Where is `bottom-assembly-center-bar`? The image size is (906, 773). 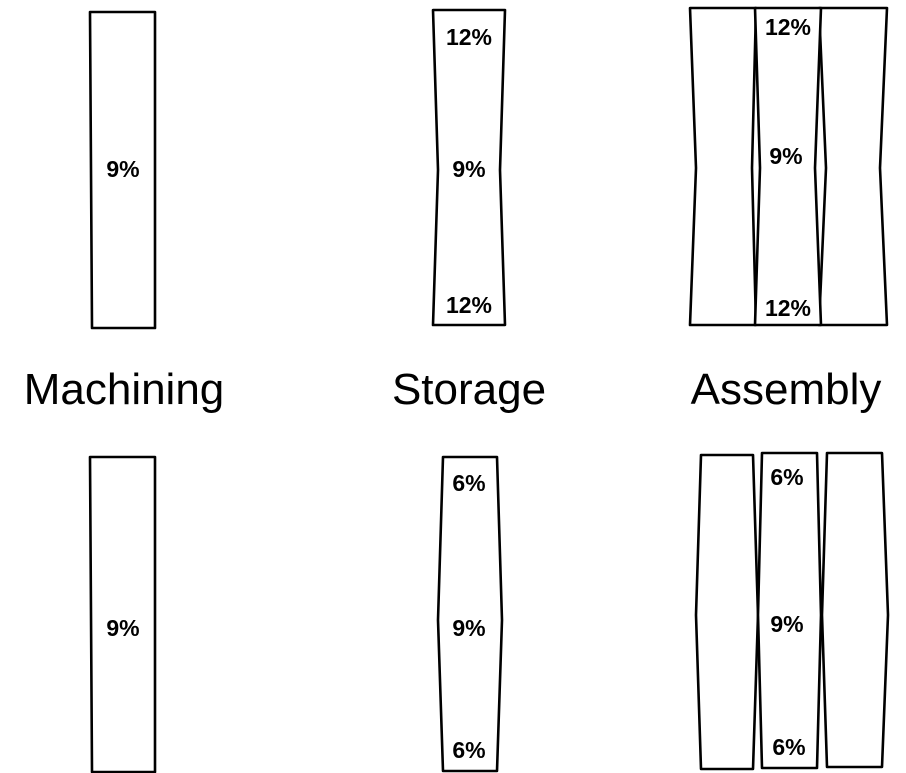
bottom-assembly-center-bar is located at coordinates (789, 610).